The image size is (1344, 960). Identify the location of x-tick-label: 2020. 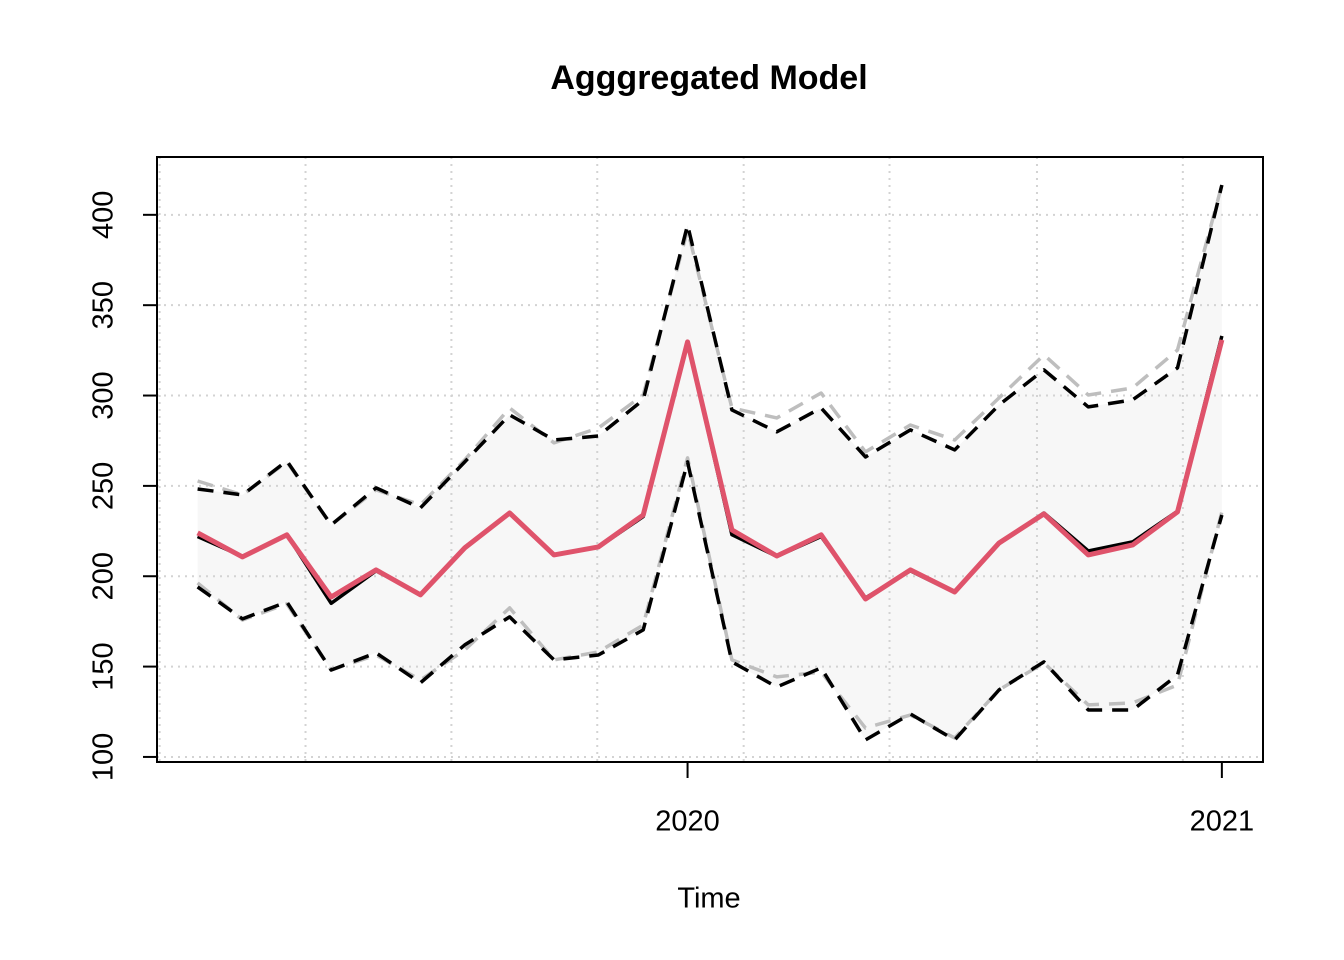
(687, 822).